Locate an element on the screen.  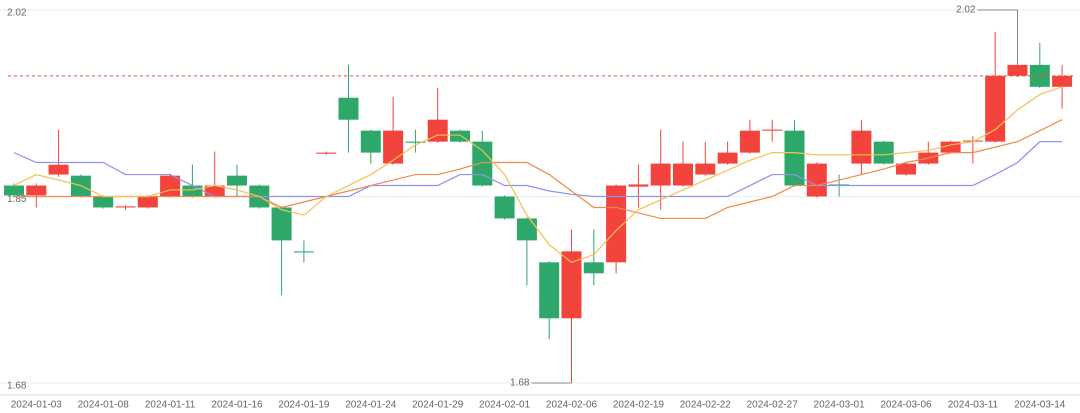
x-tick-label: 2024-03-14 is located at coordinates (1040, 405).